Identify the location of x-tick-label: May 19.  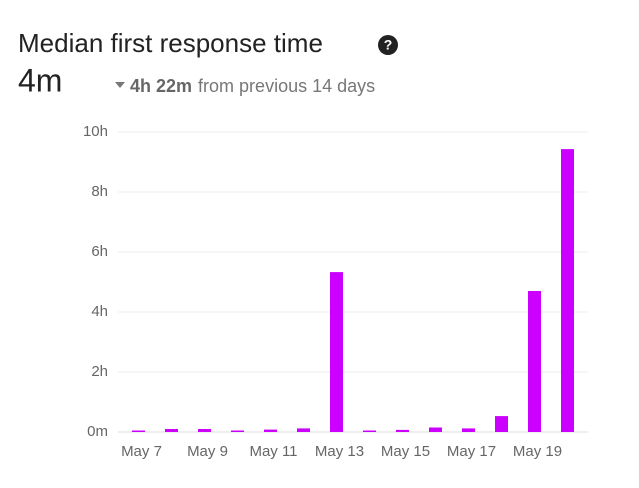
(537, 451).